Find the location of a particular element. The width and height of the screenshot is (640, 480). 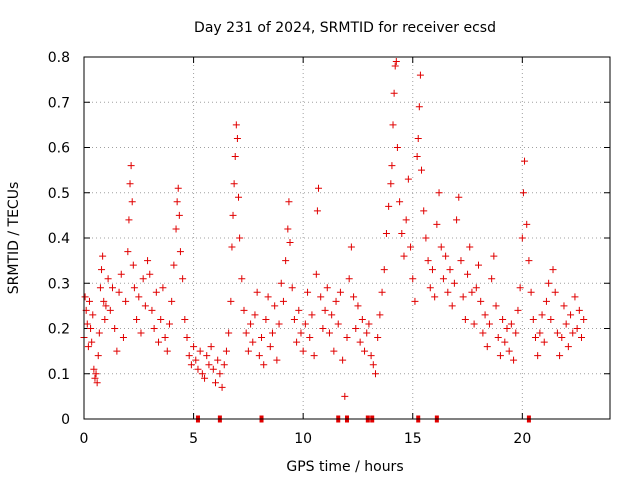

y-tick-label: 0.4 is located at coordinates (59, 239).